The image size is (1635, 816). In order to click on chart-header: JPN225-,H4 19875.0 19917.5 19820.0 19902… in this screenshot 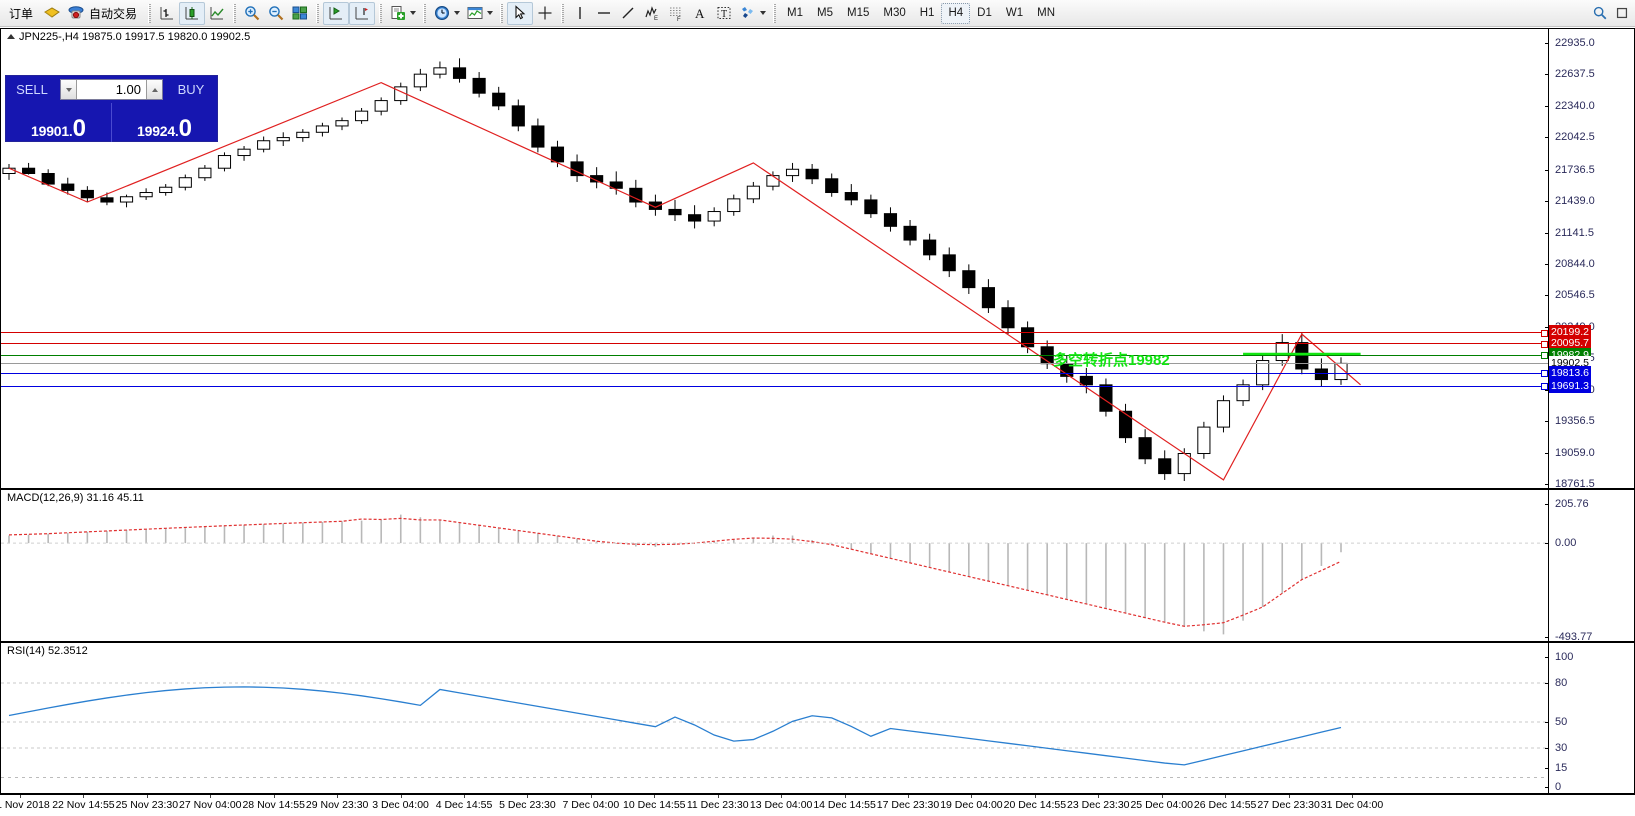, I will do `click(128, 37)`.